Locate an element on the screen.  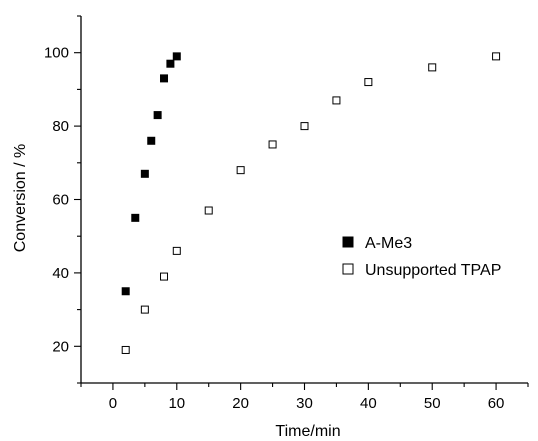
legend-label-unsupported-tpap: Unsupported TPAP is located at coordinates (433, 270).